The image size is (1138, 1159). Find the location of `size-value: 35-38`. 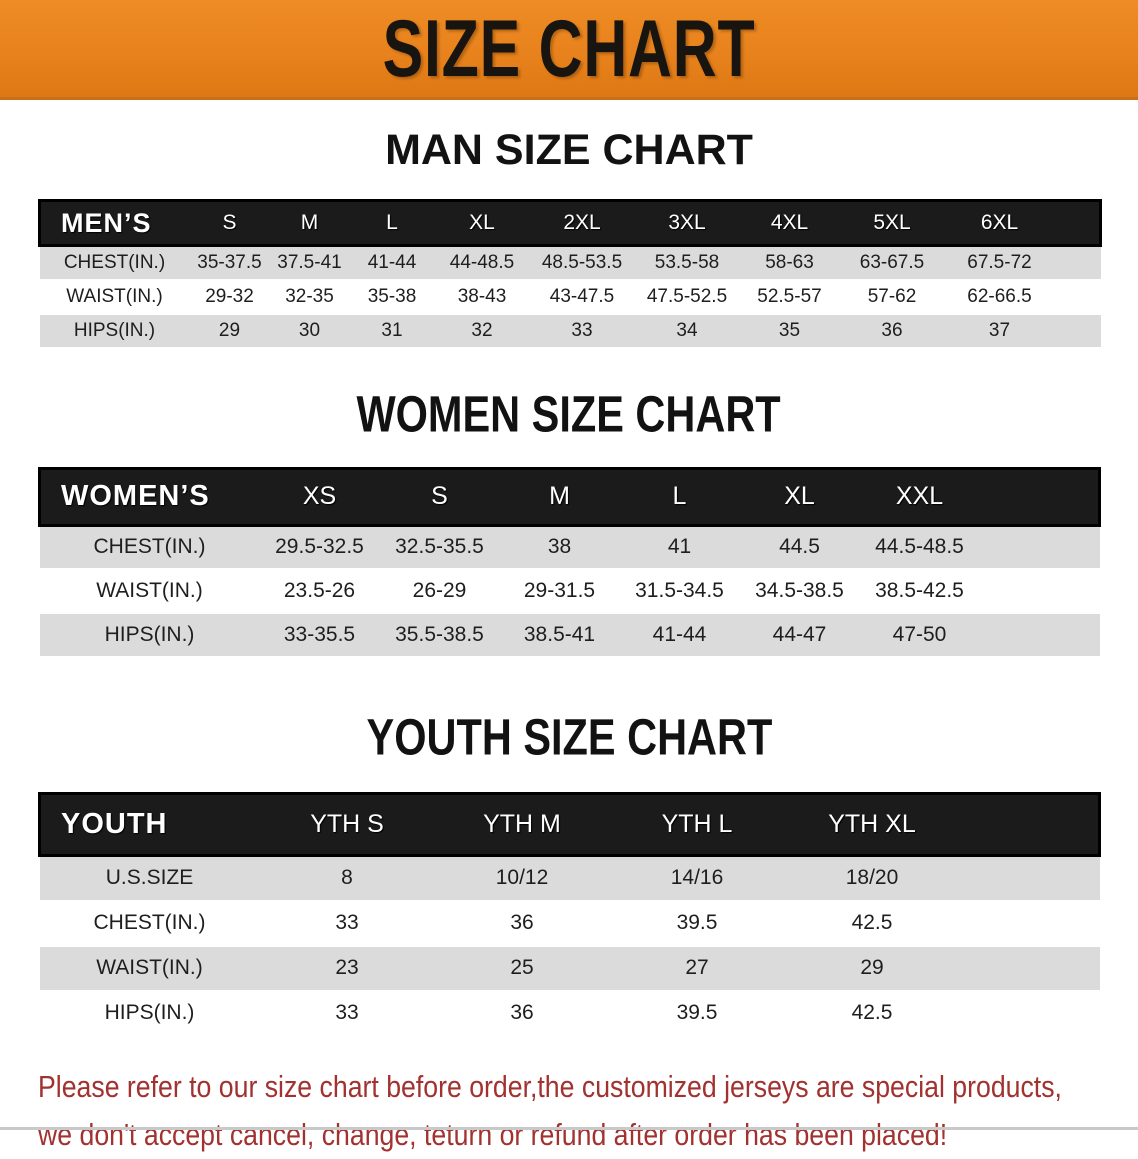

size-value: 35-38 is located at coordinates (392, 297).